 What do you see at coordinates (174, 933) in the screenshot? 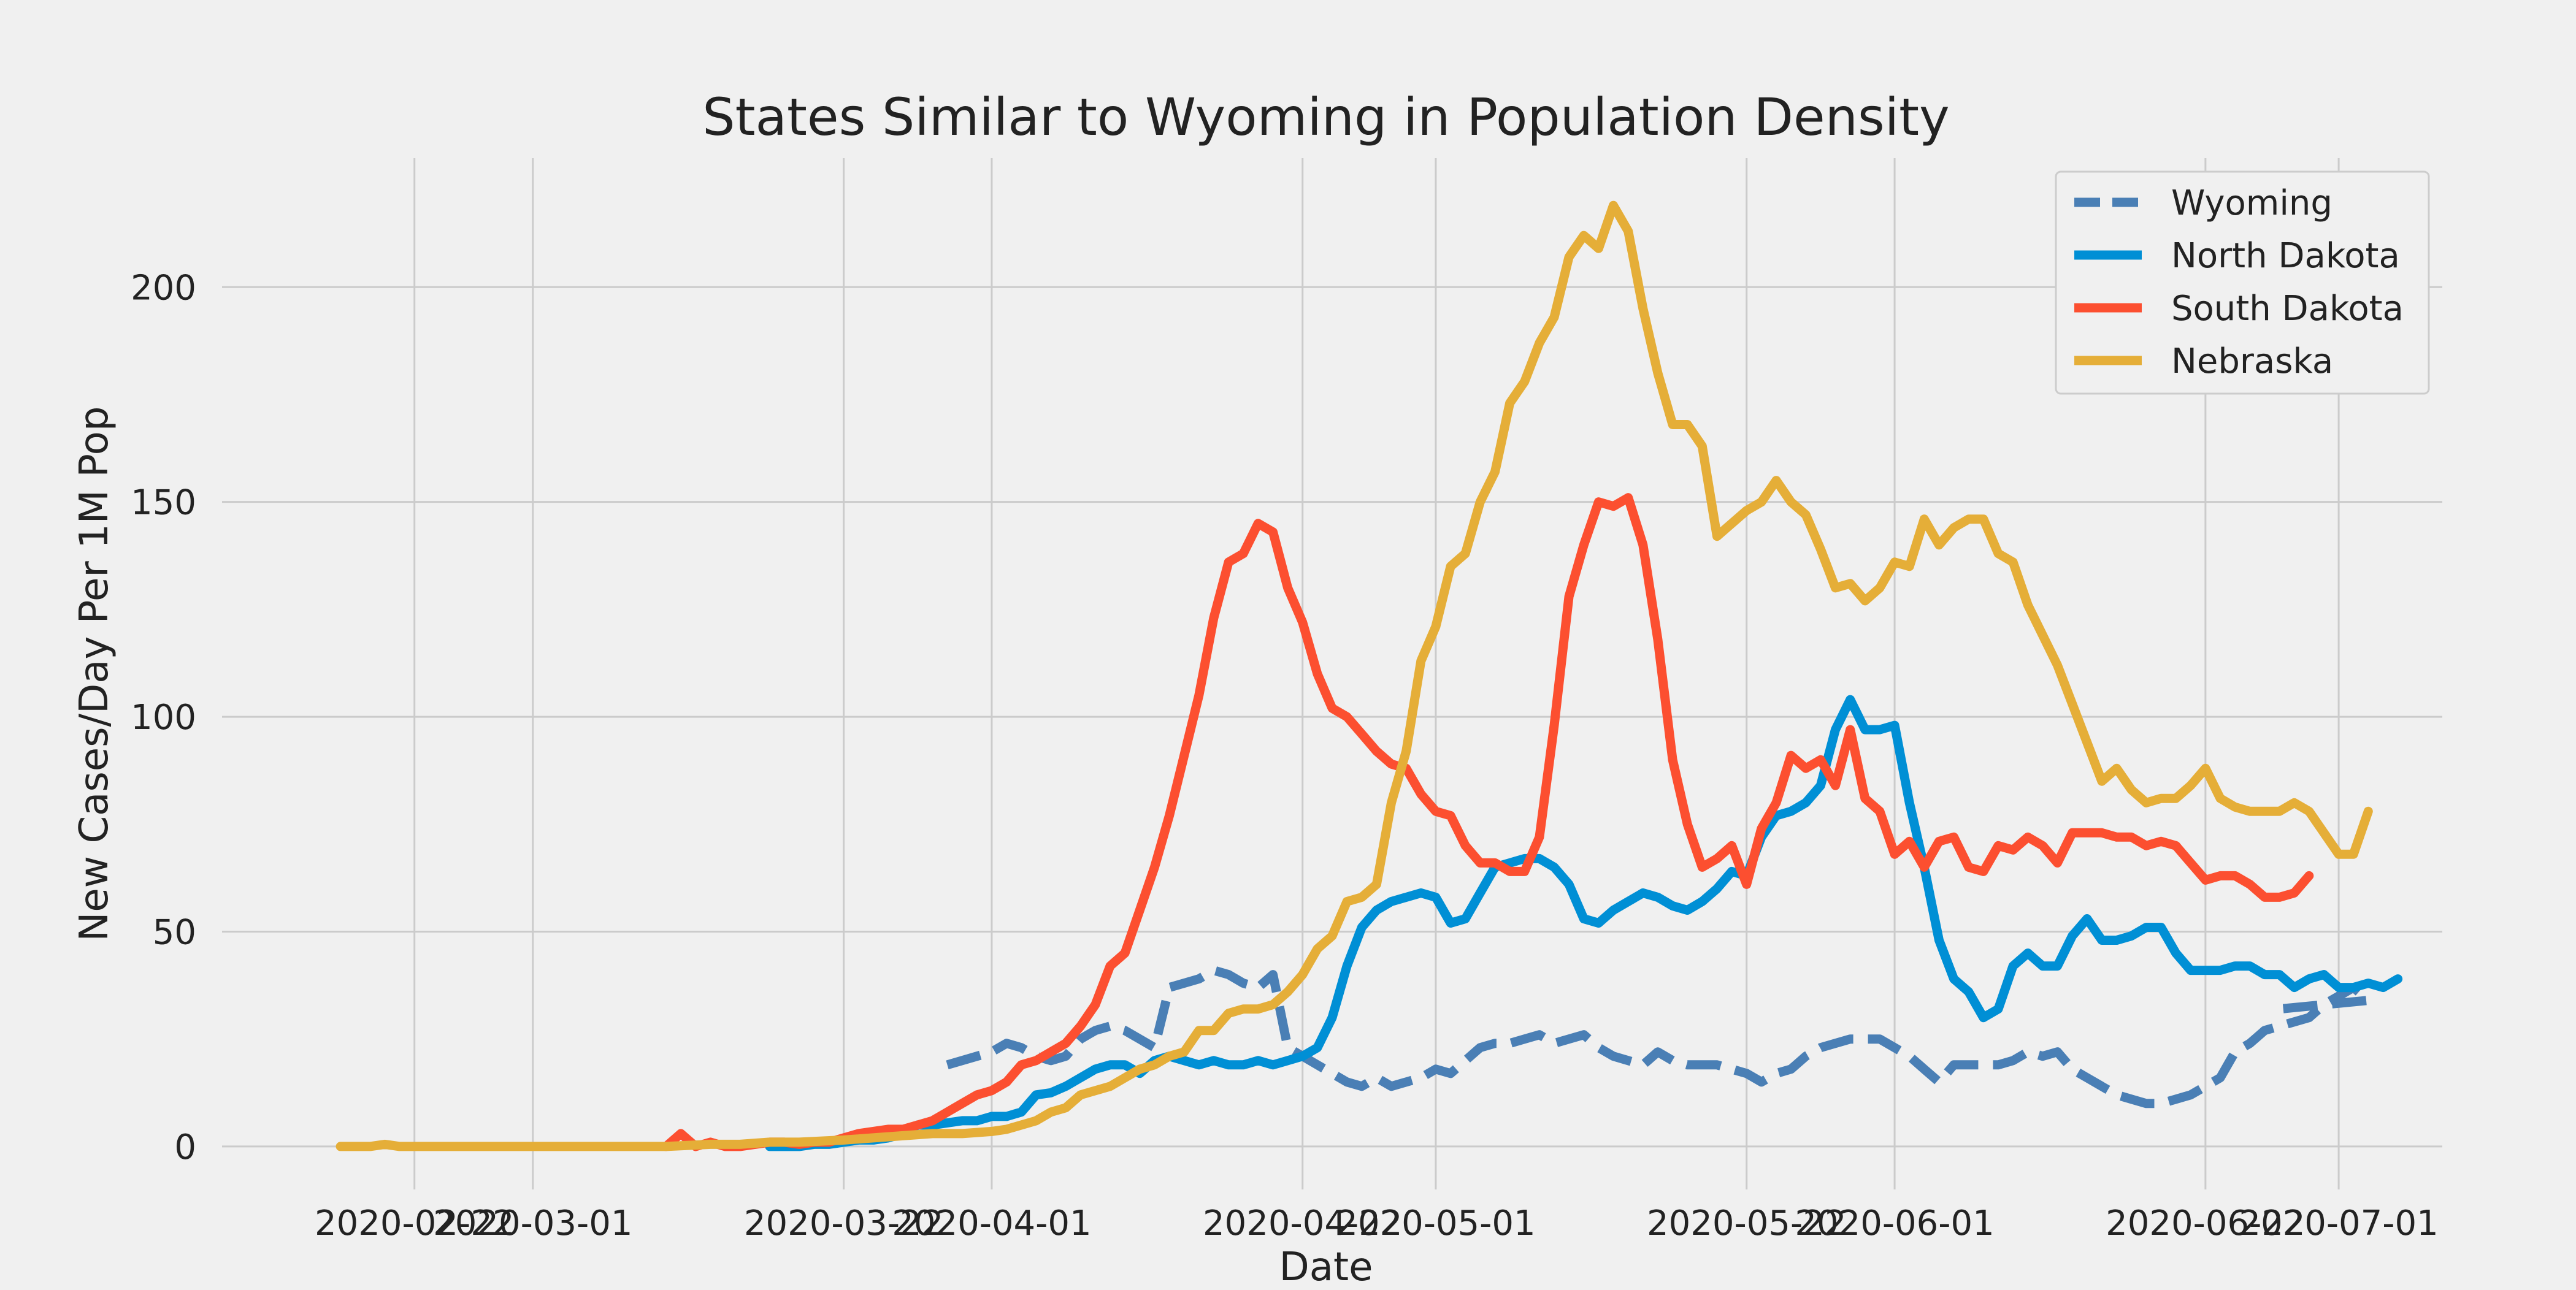
I see `y-tick-label: 50` at bounding box center [174, 933].